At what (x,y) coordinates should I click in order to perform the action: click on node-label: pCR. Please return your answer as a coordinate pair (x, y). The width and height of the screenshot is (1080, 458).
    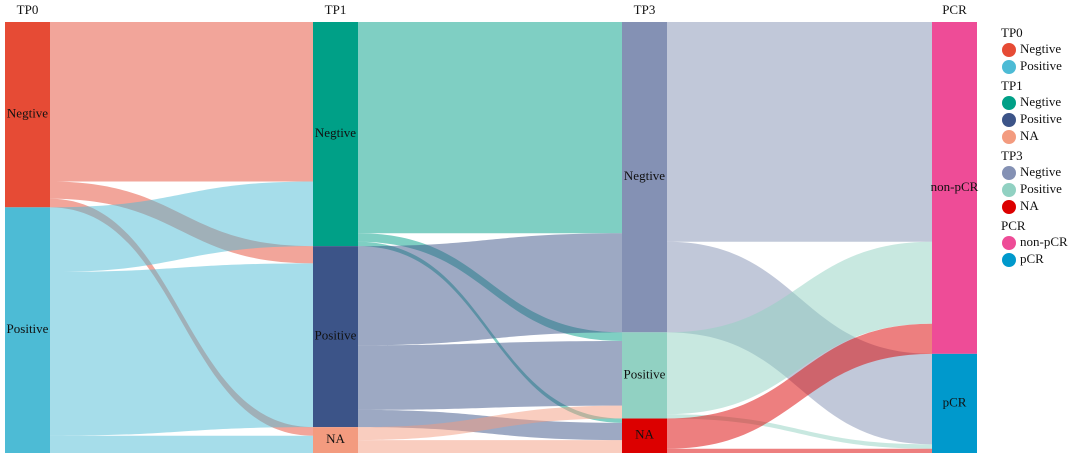
    Looking at the image, I should click on (955, 401).